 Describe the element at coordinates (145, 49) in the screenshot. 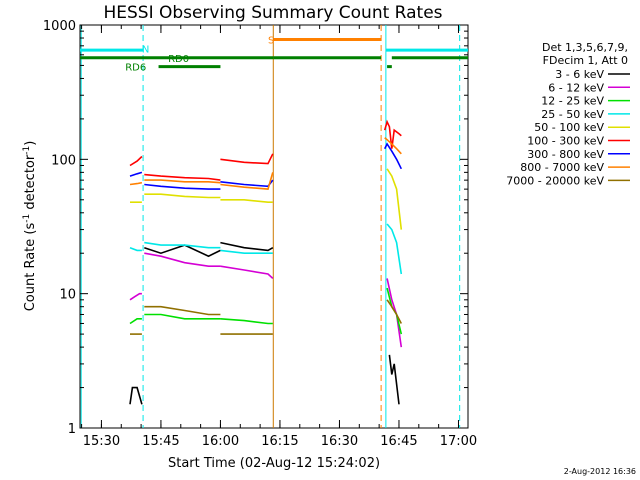

I see `state-bar-label: N` at that location.